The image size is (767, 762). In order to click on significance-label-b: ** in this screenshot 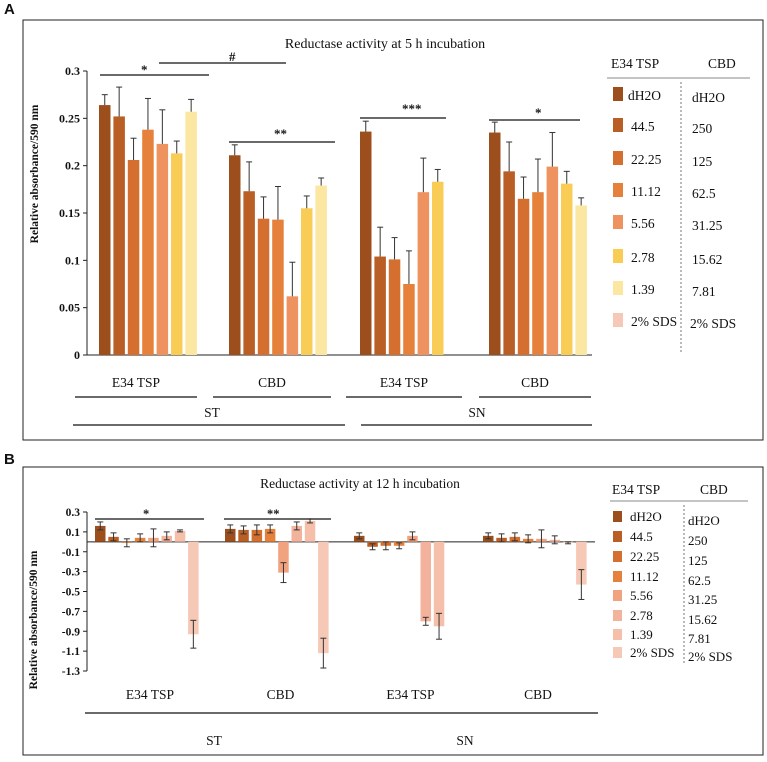, I will do `click(273, 514)`.